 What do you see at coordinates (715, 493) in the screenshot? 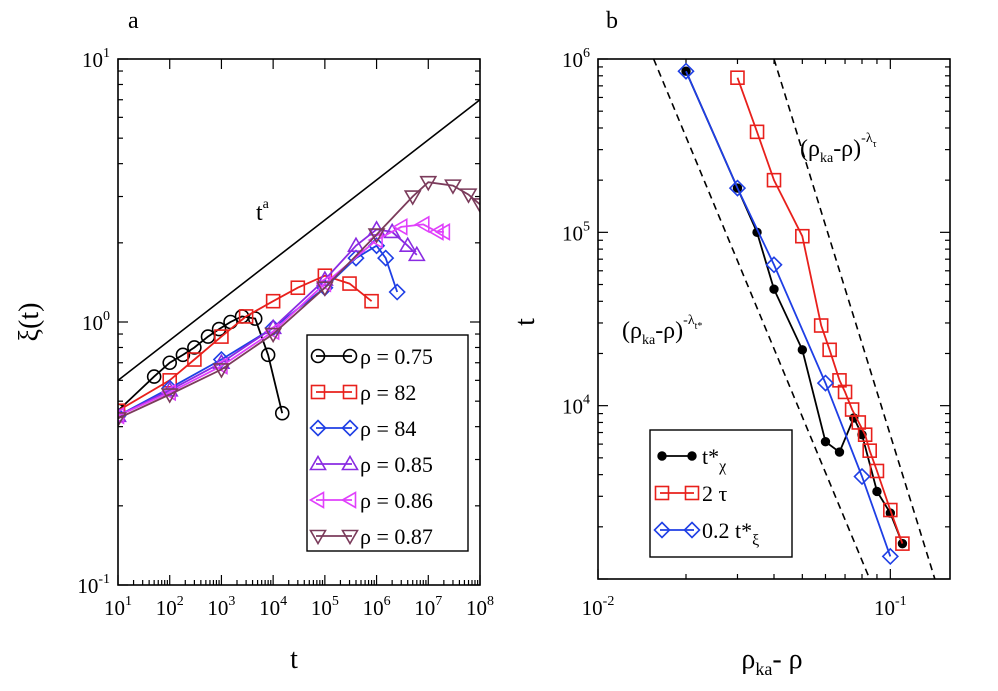
I see `legend-label: 2 τ` at bounding box center [715, 493].